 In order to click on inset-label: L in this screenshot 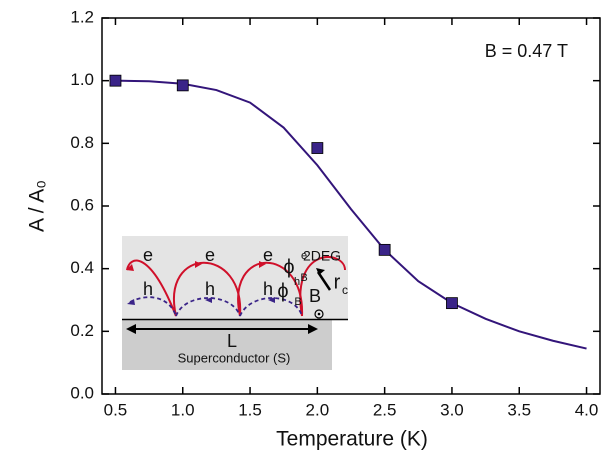, I will do `click(232, 341)`.